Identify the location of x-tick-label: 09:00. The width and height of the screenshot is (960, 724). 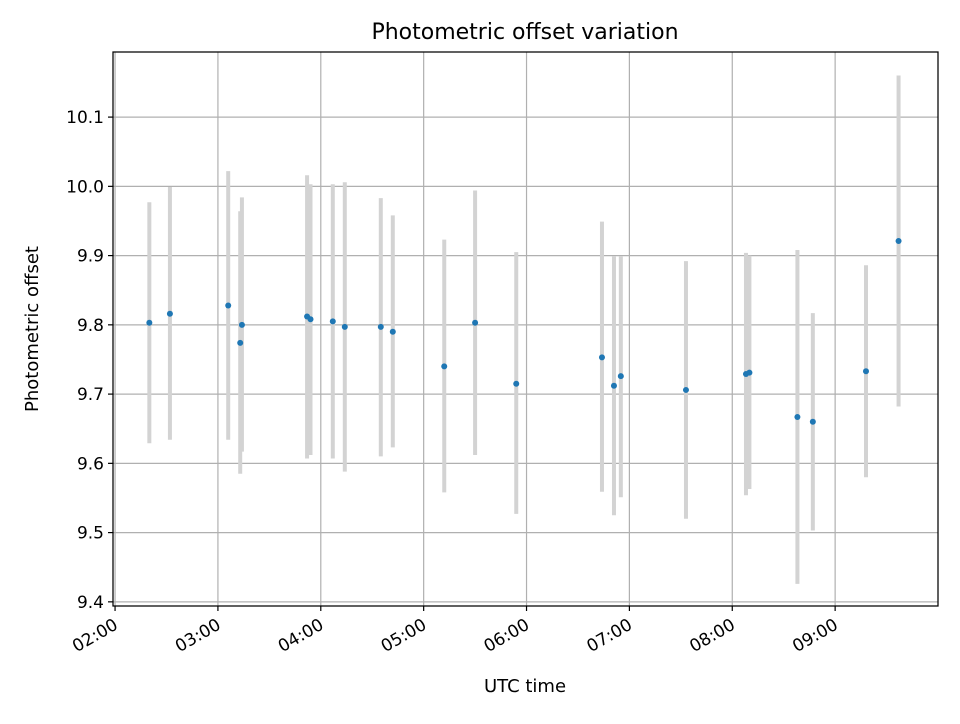
(815, 636).